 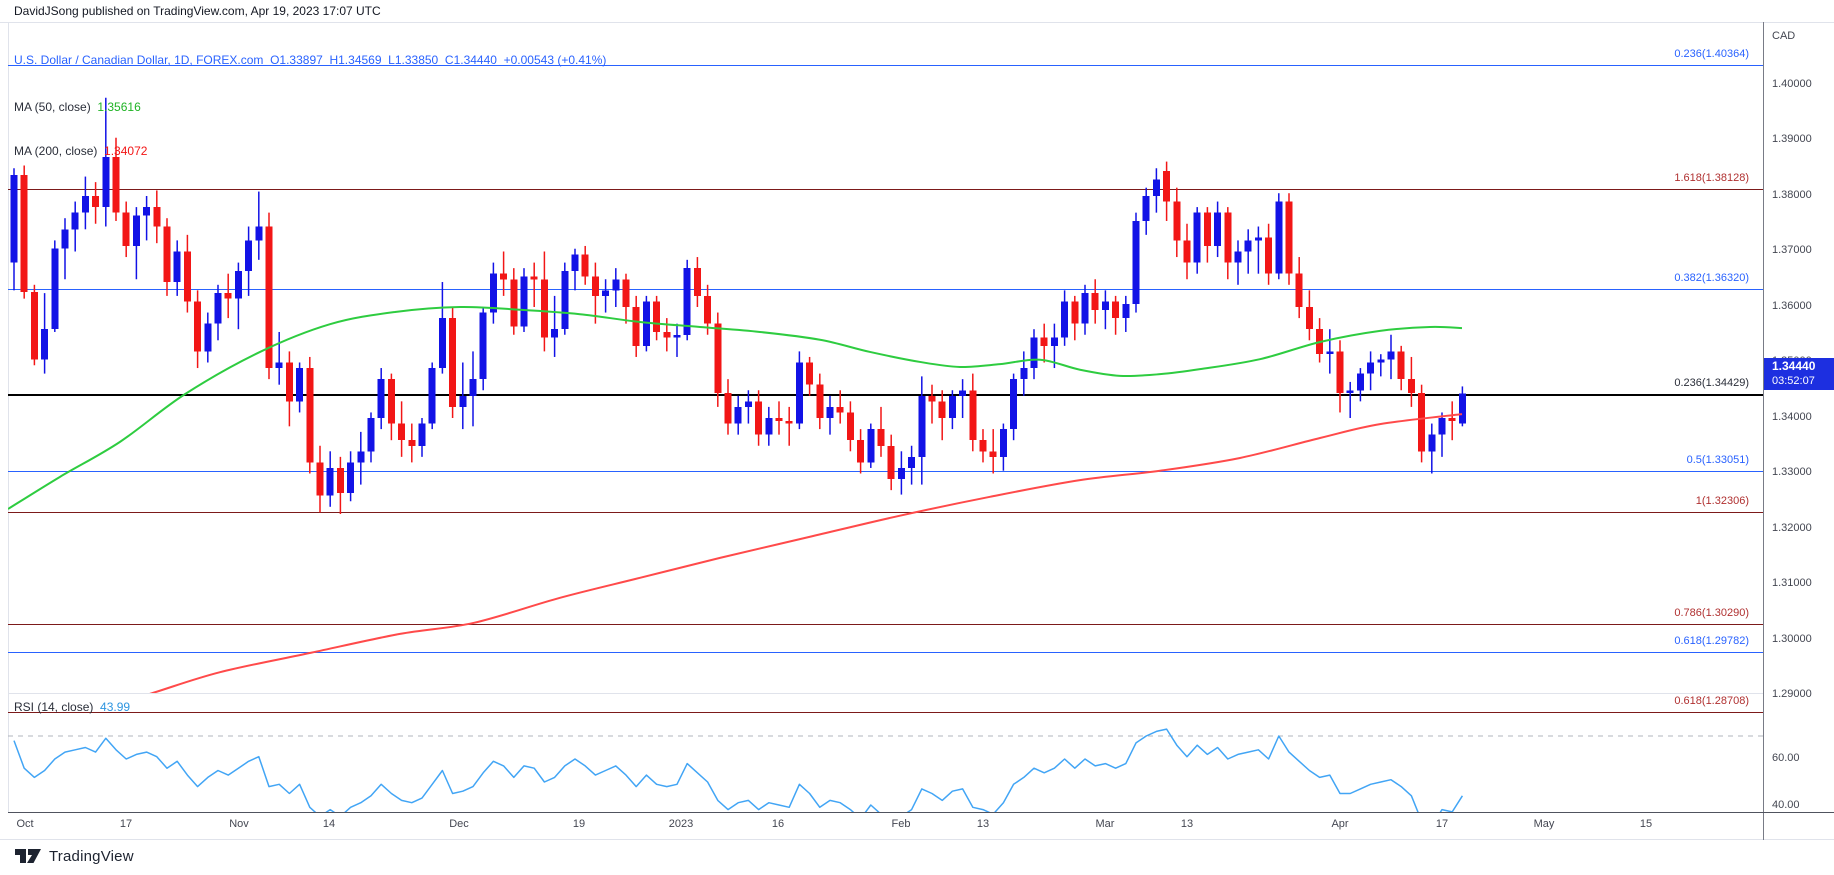 What do you see at coordinates (917, 22) in the screenshot?
I see `chart-top-border` at bounding box center [917, 22].